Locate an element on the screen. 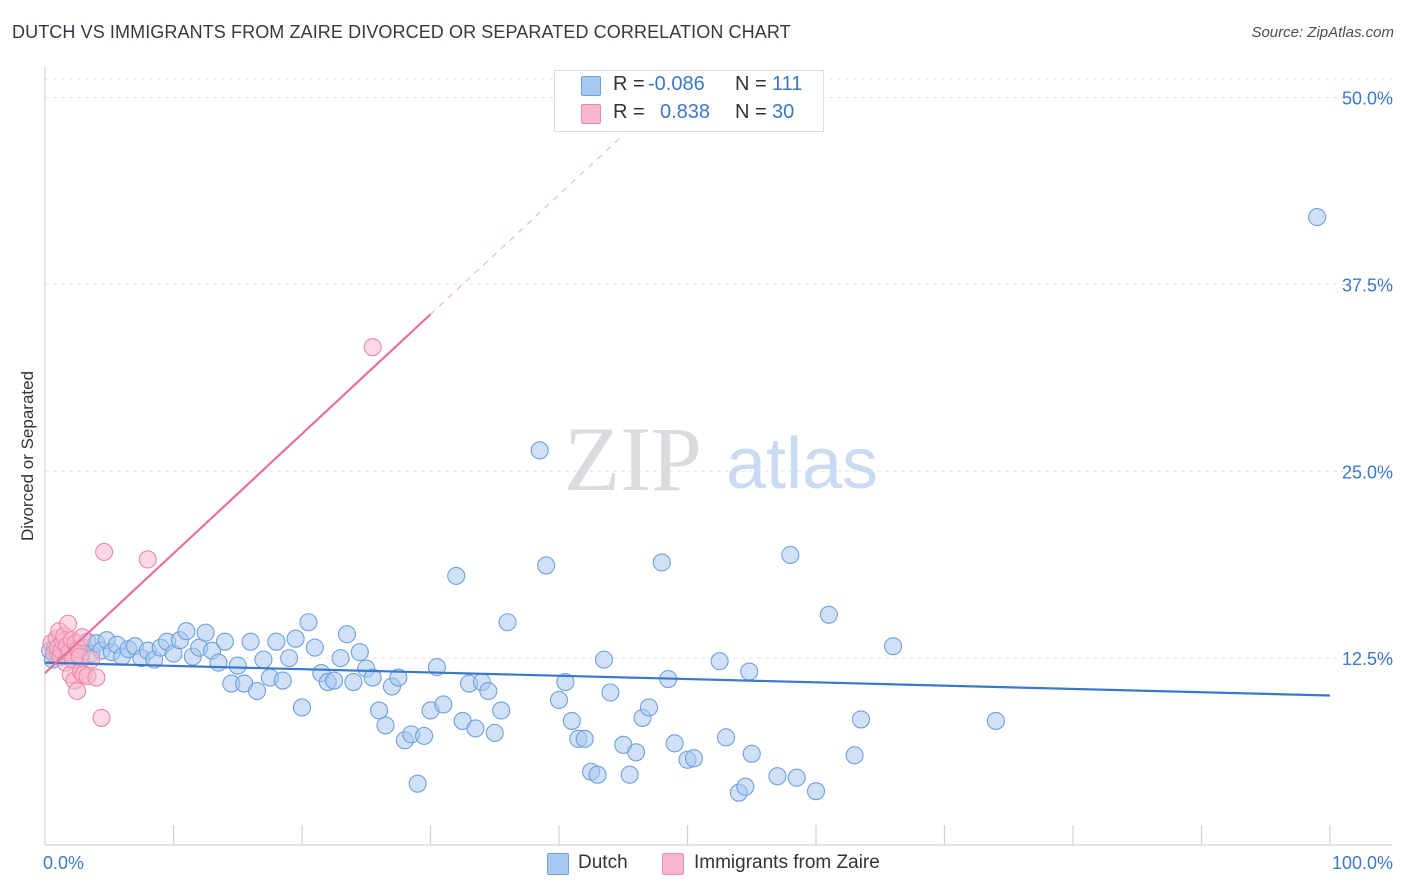 The height and width of the screenshot is (892, 1406). y-tick-labels: 12.5% 25.0% 37.5% 50.0% is located at coordinates (1367, 379).